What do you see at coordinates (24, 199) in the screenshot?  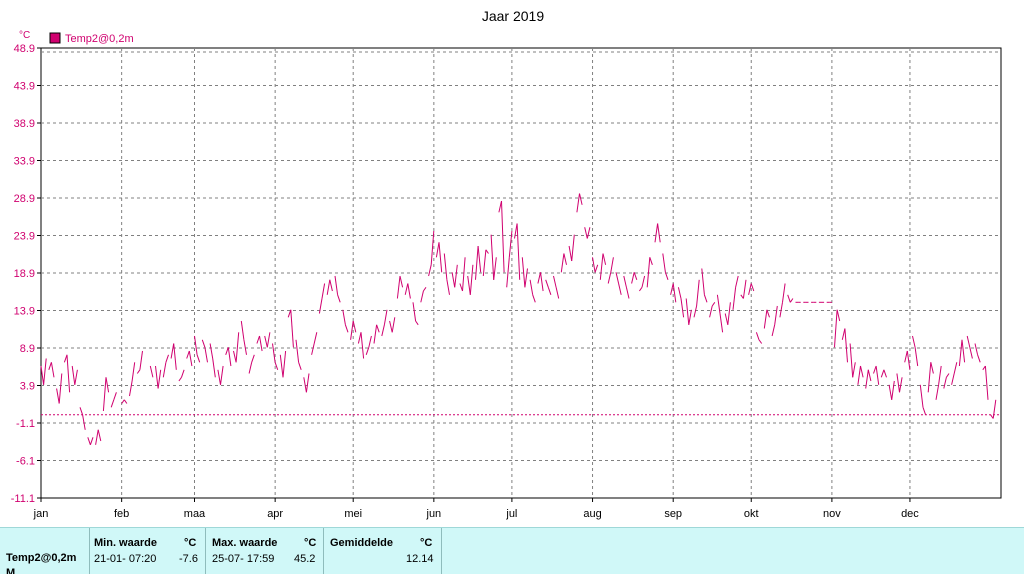 I see `y-tick-label: 28.9` at bounding box center [24, 199].